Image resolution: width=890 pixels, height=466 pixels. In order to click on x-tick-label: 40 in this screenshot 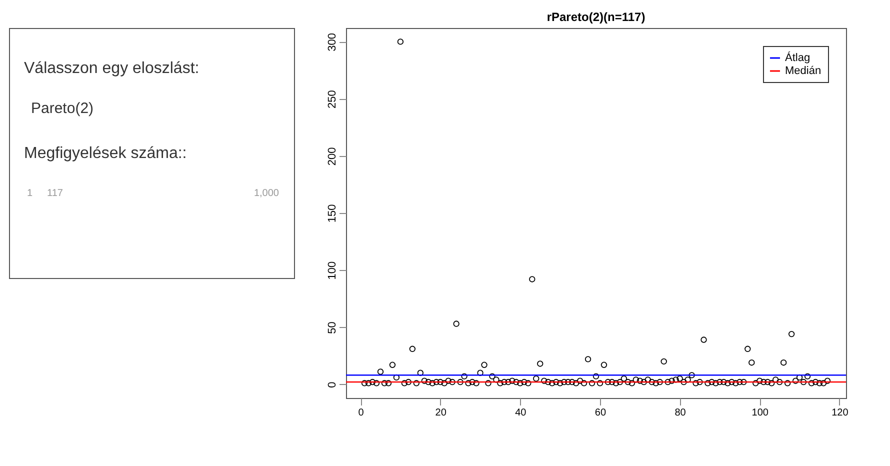, I will do `click(521, 413)`.